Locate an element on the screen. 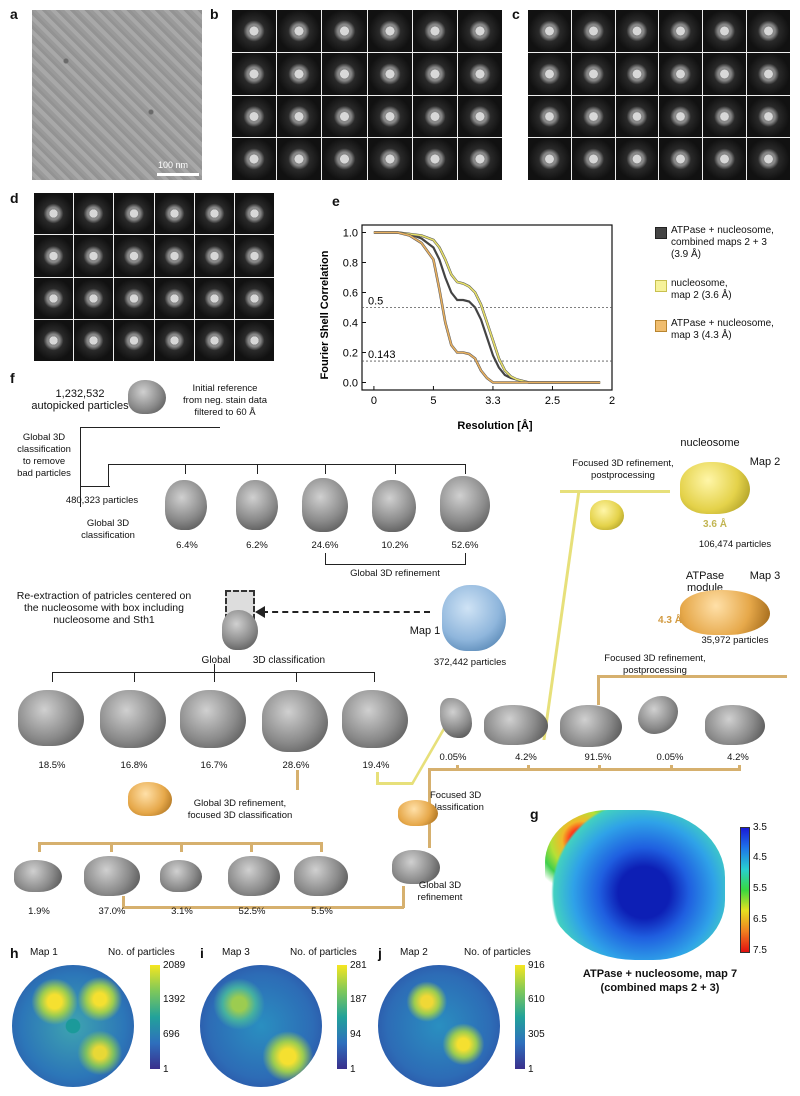 This screenshot has height=1096, width=800. r1-pct-2: 6.2% is located at coordinates (257, 545).